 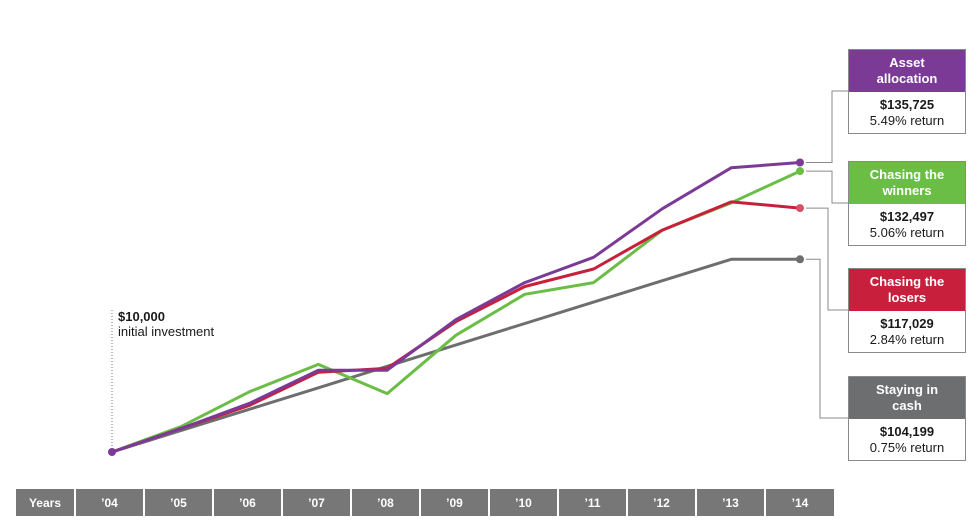 What do you see at coordinates (800, 502) in the screenshot?
I see `x-tick-label: ’14` at bounding box center [800, 502].